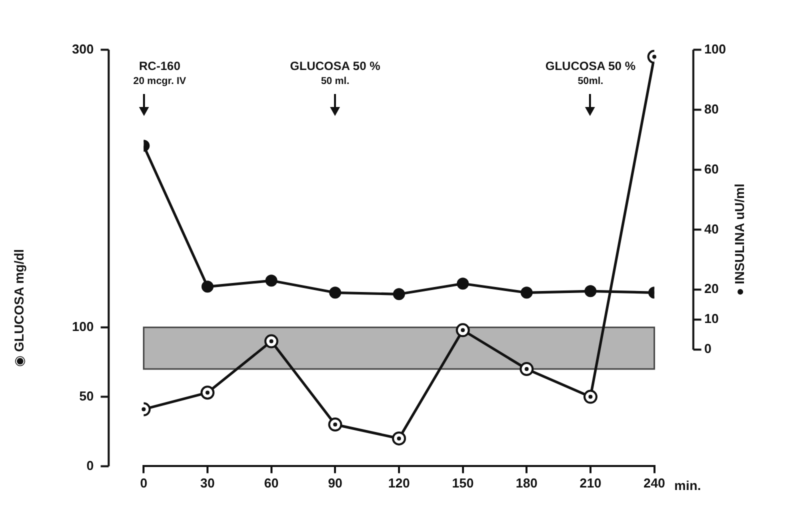 This screenshot has height=516, width=804. Describe the element at coordinates (86, 396) in the screenshot. I see `y-tick-label: 50` at that location.